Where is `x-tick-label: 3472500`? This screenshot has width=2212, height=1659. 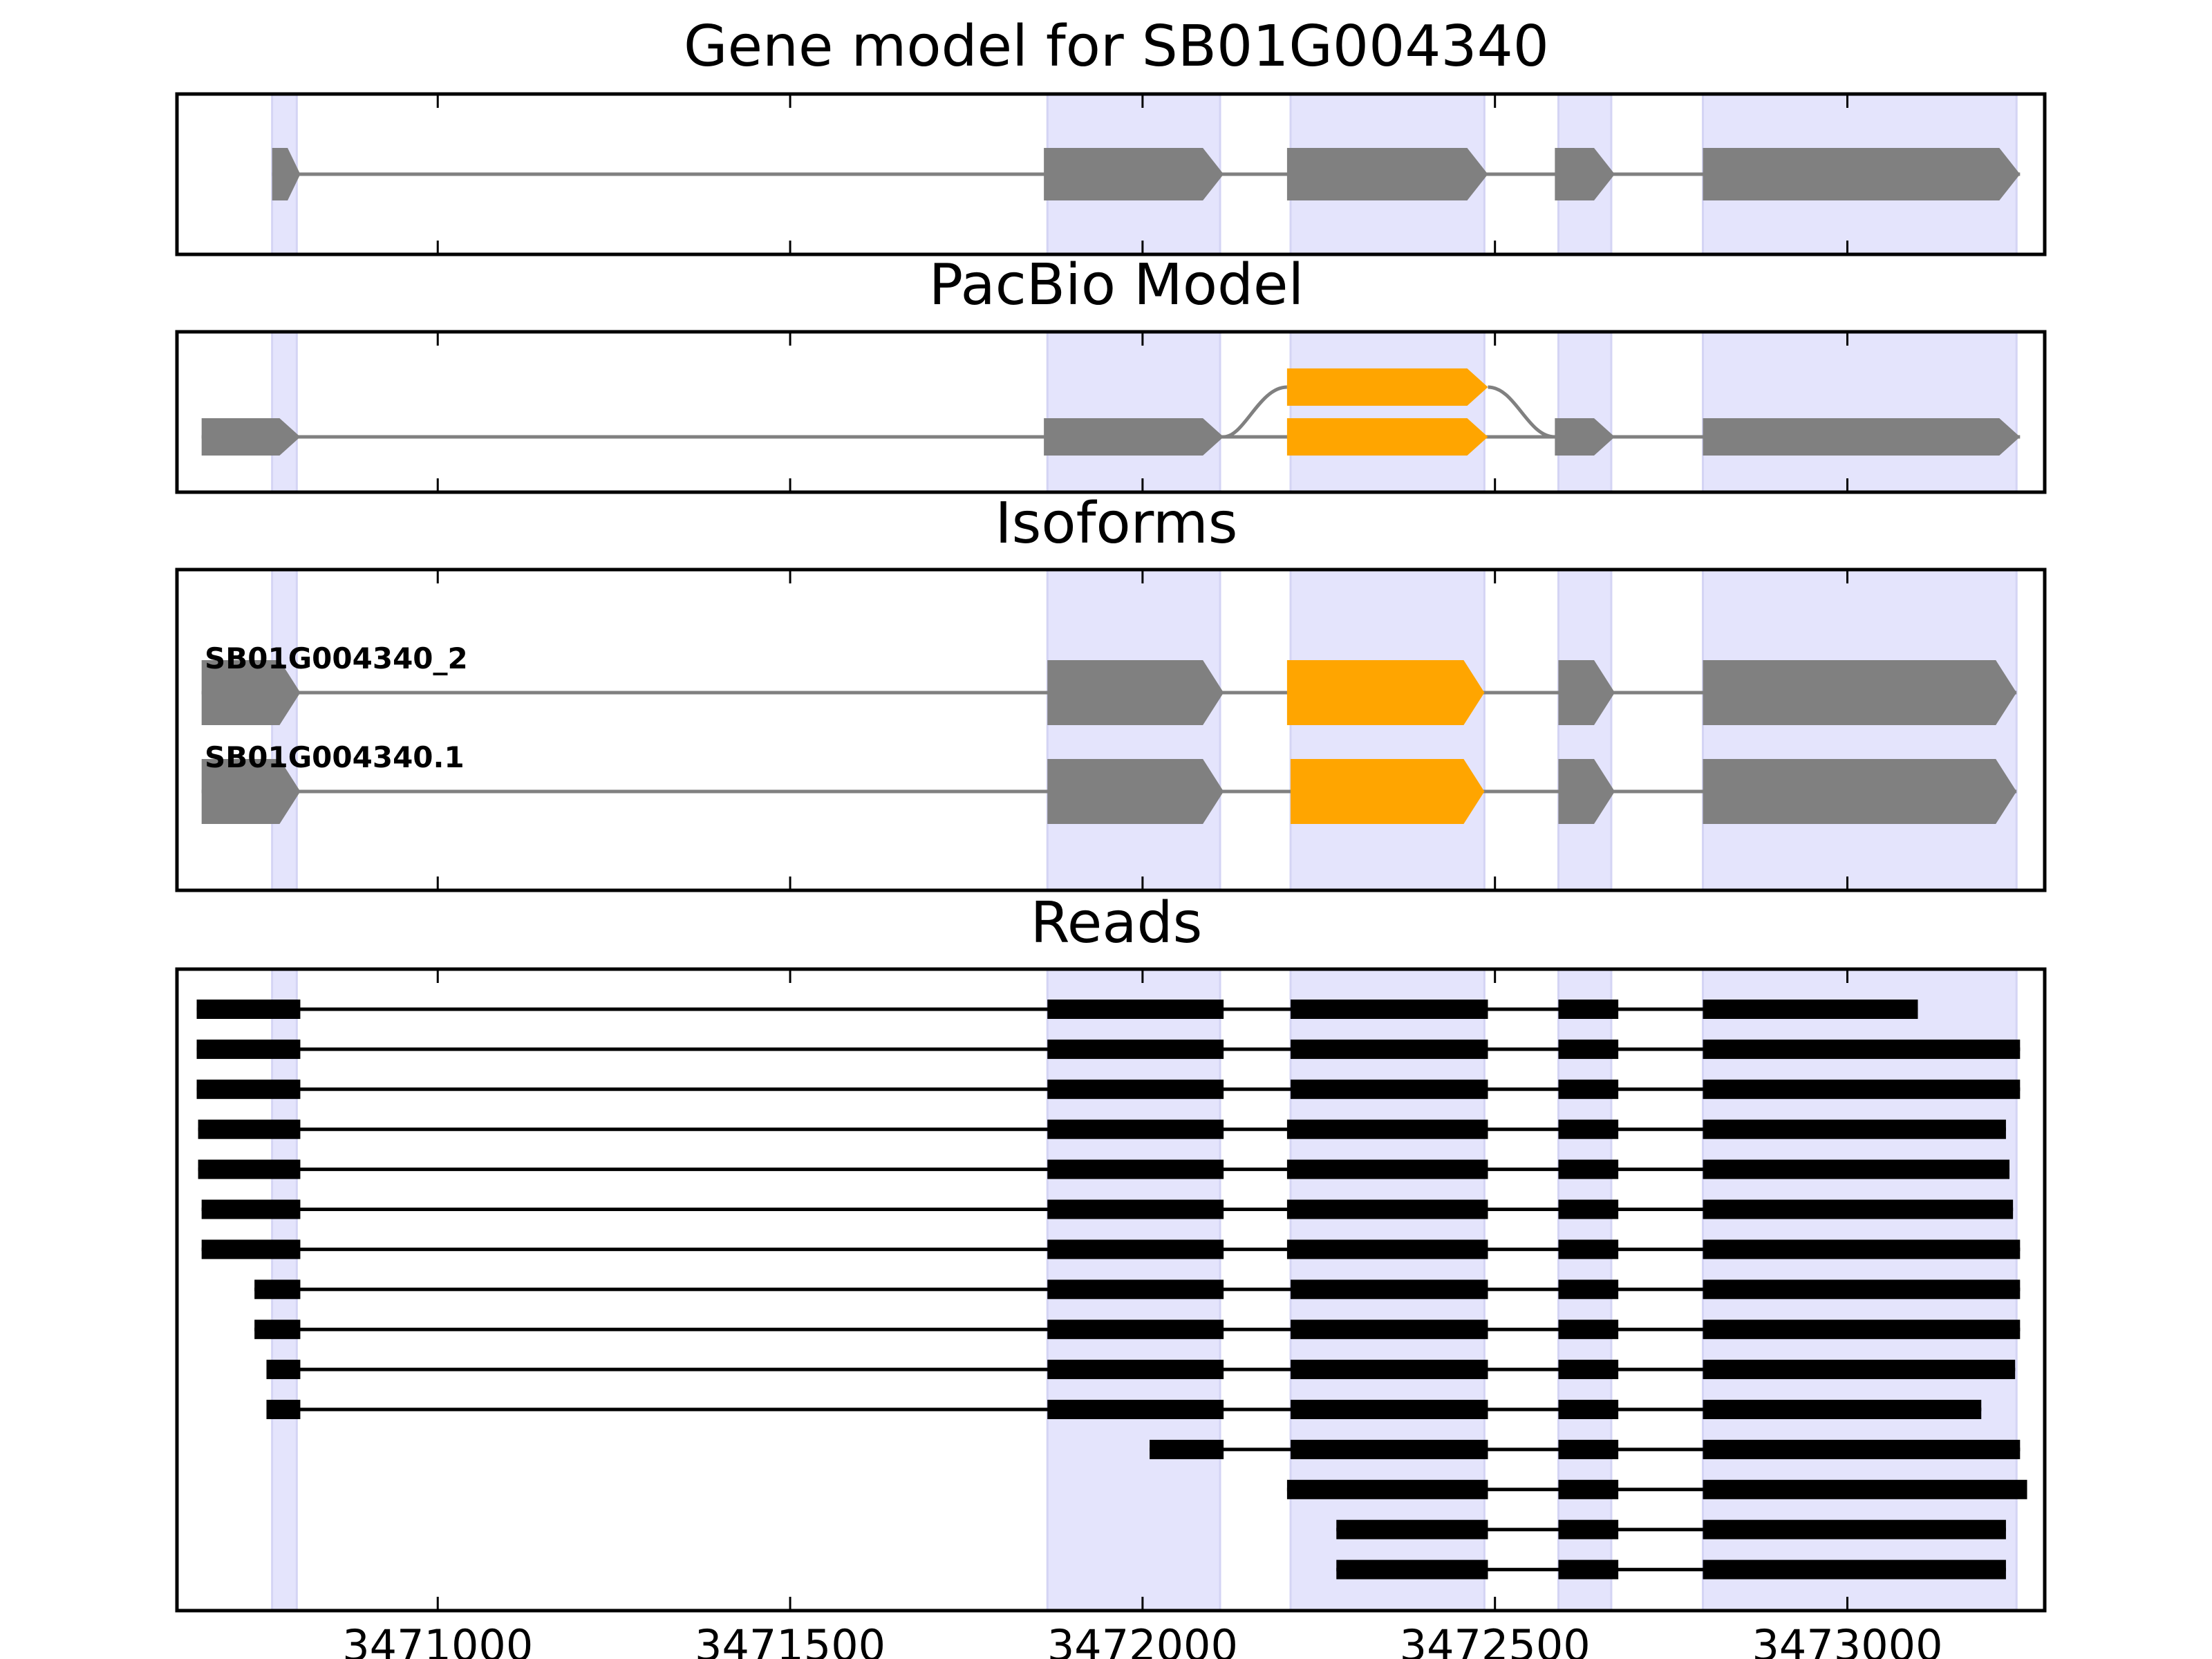 x-tick-label: 3472500 is located at coordinates (1495, 1639).